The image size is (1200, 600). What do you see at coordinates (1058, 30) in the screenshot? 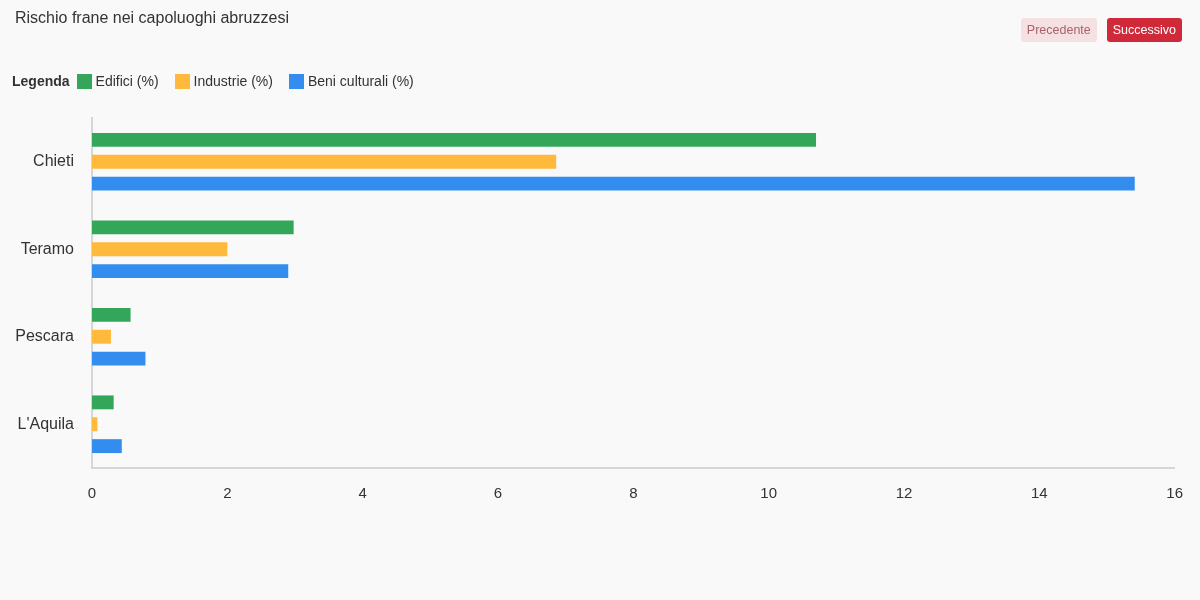
I see `button: Precedente` at bounding box center [1058, 30].